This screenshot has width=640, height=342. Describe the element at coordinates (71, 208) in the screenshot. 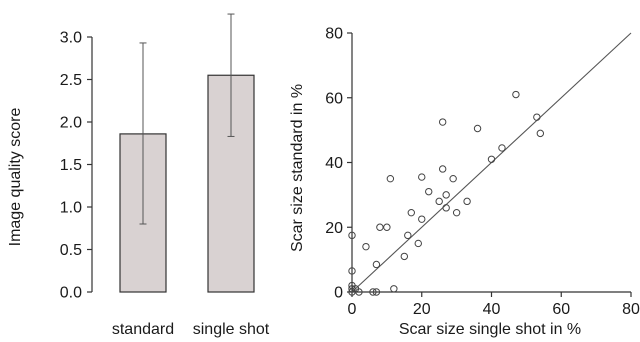

I see `bar-y-tick-label: 1.0` at that location.